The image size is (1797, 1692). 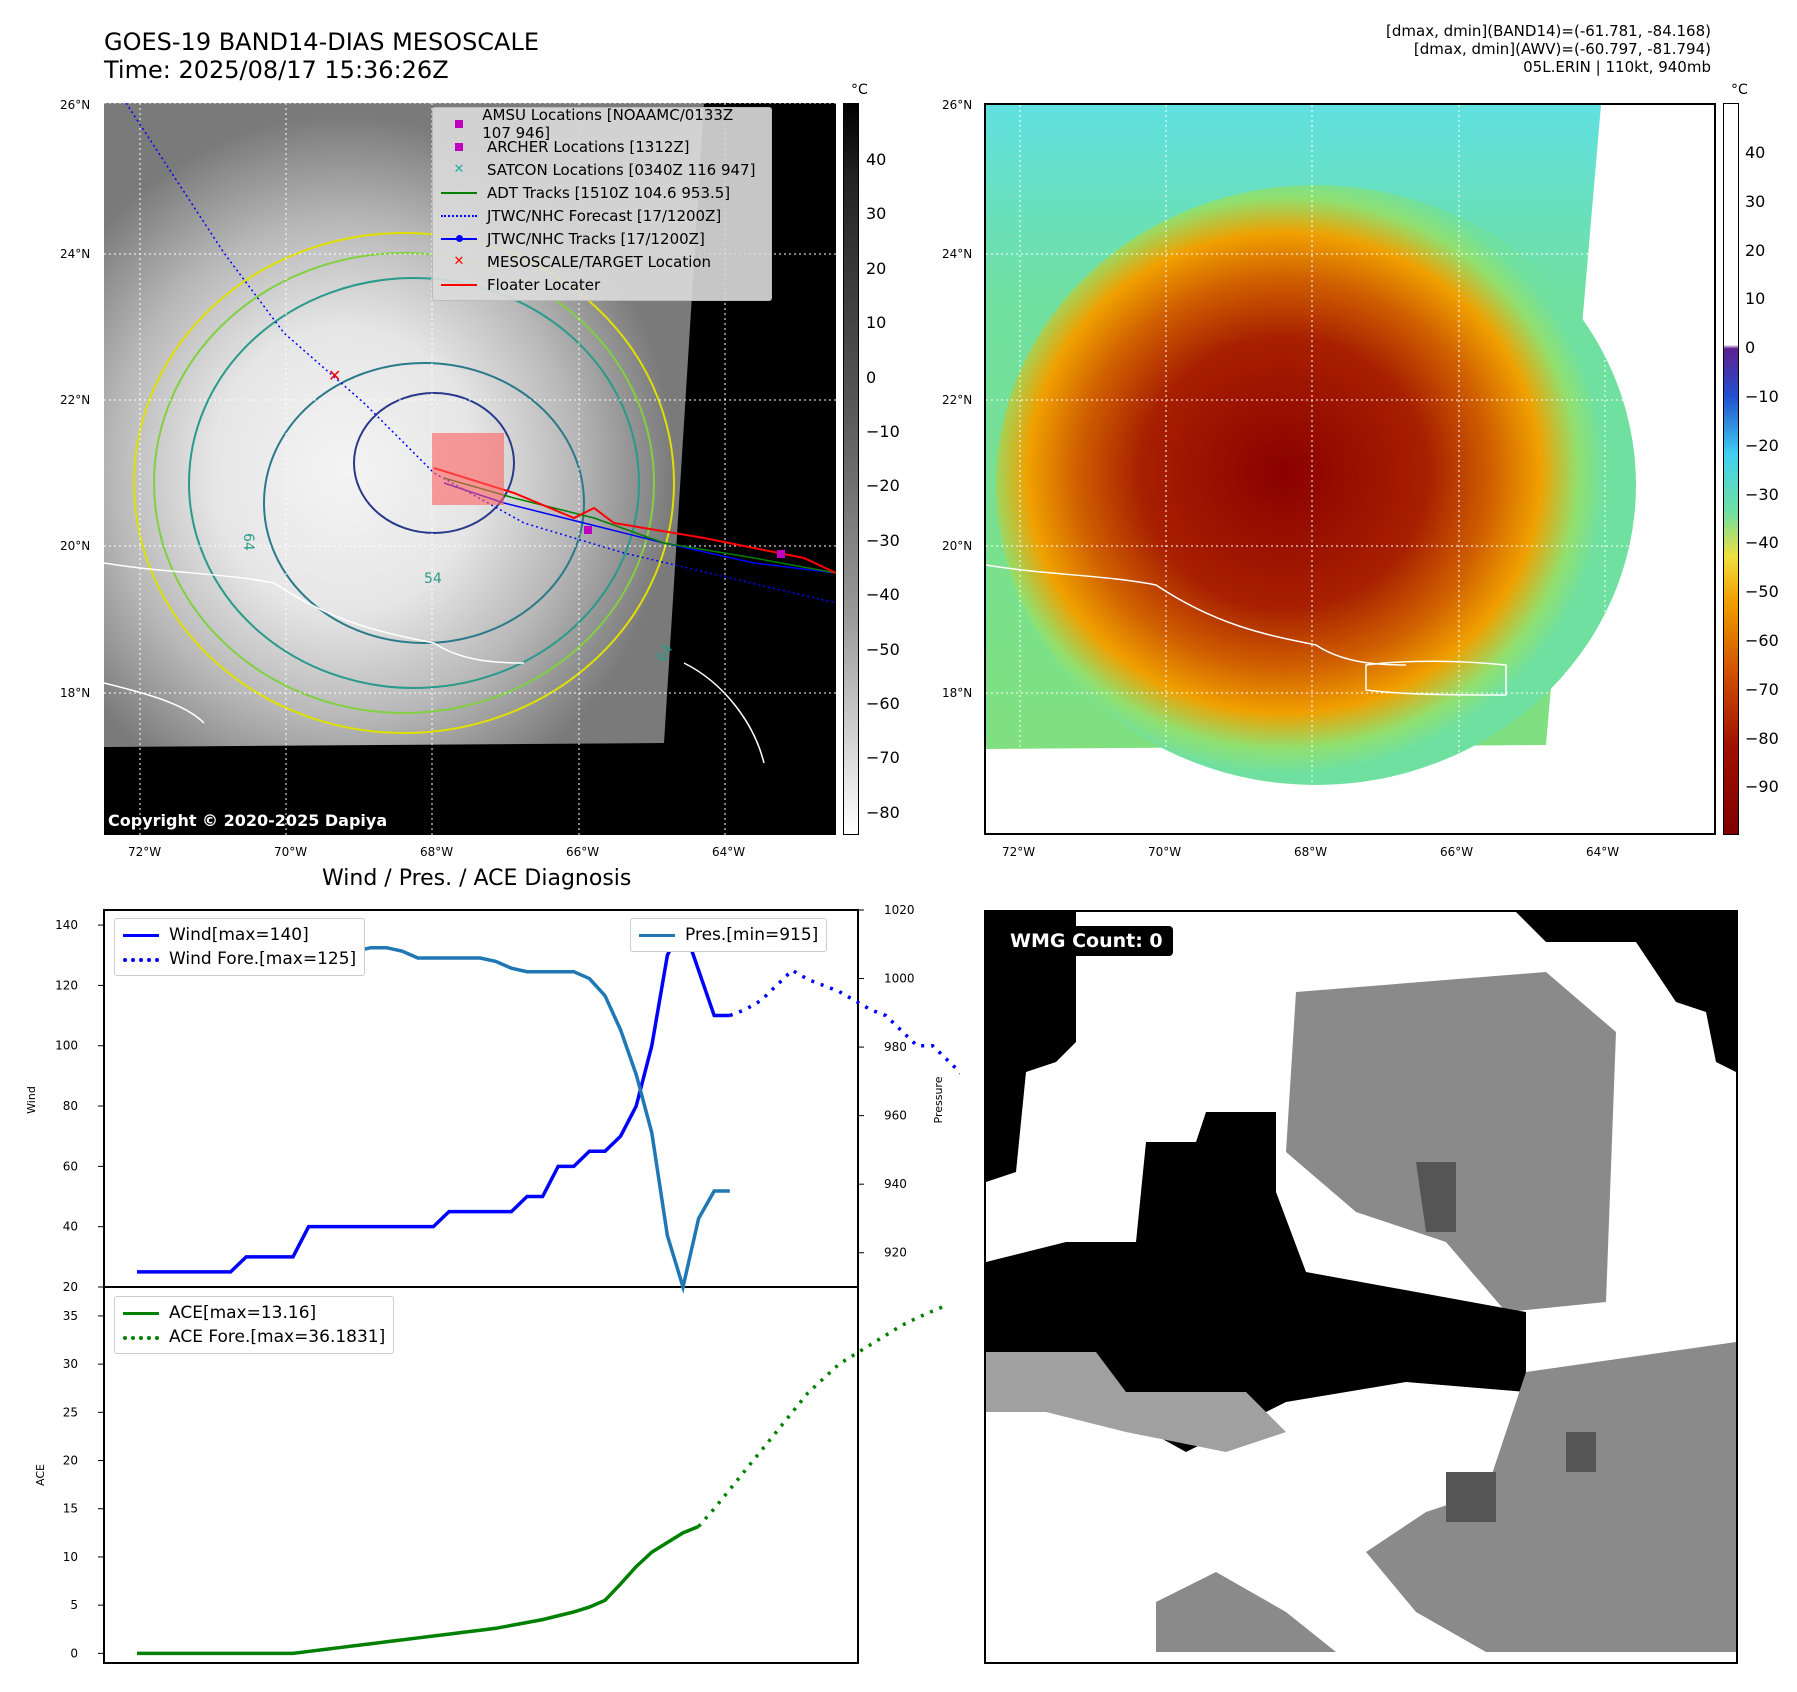 I want to click on cbLeft-tick: −50, so click(x=883, y=649).